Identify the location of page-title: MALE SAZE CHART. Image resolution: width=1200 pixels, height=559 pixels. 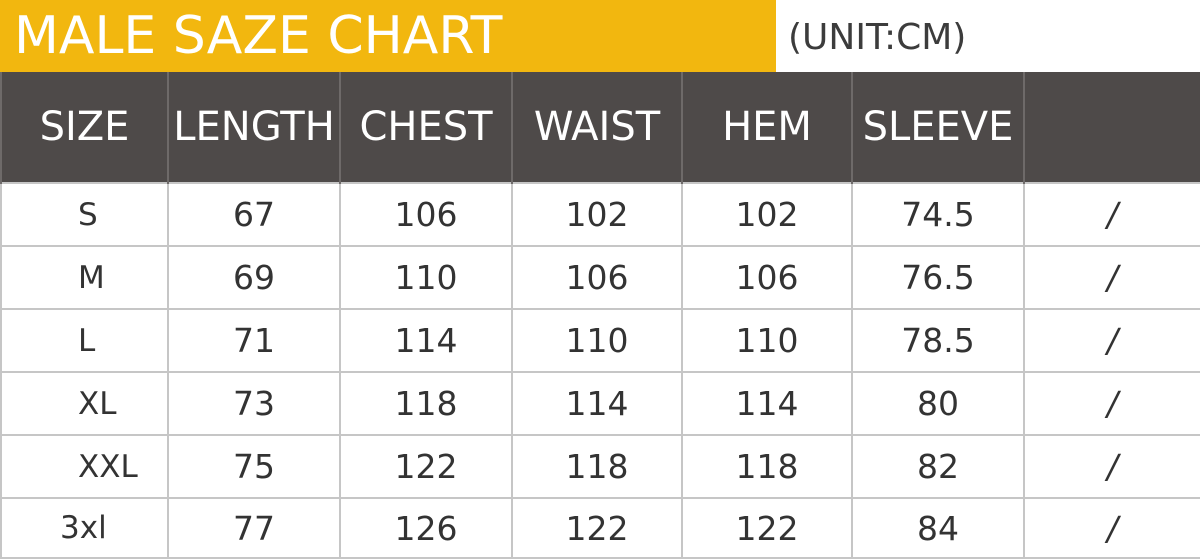
(258, 36).